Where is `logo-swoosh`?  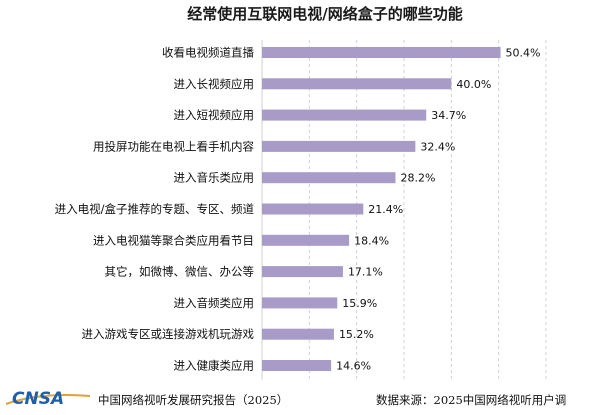
logo-swoosh is located at coordinates (48, 399).